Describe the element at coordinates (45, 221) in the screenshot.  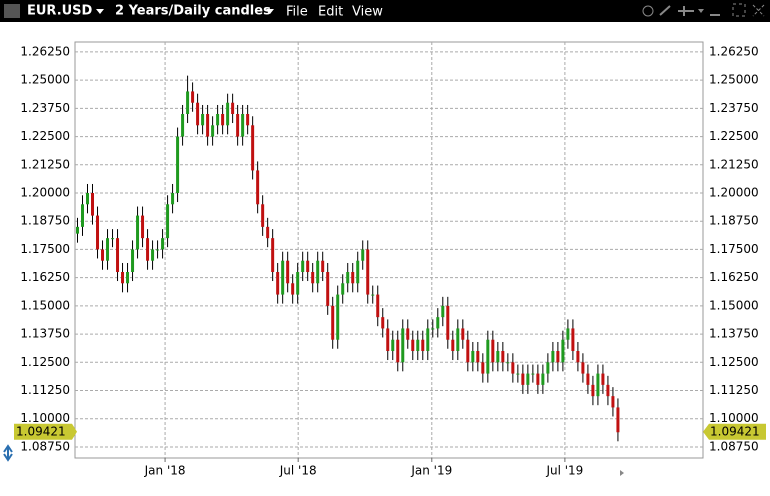
I see `y-tick-label: 1.18750` at that location.